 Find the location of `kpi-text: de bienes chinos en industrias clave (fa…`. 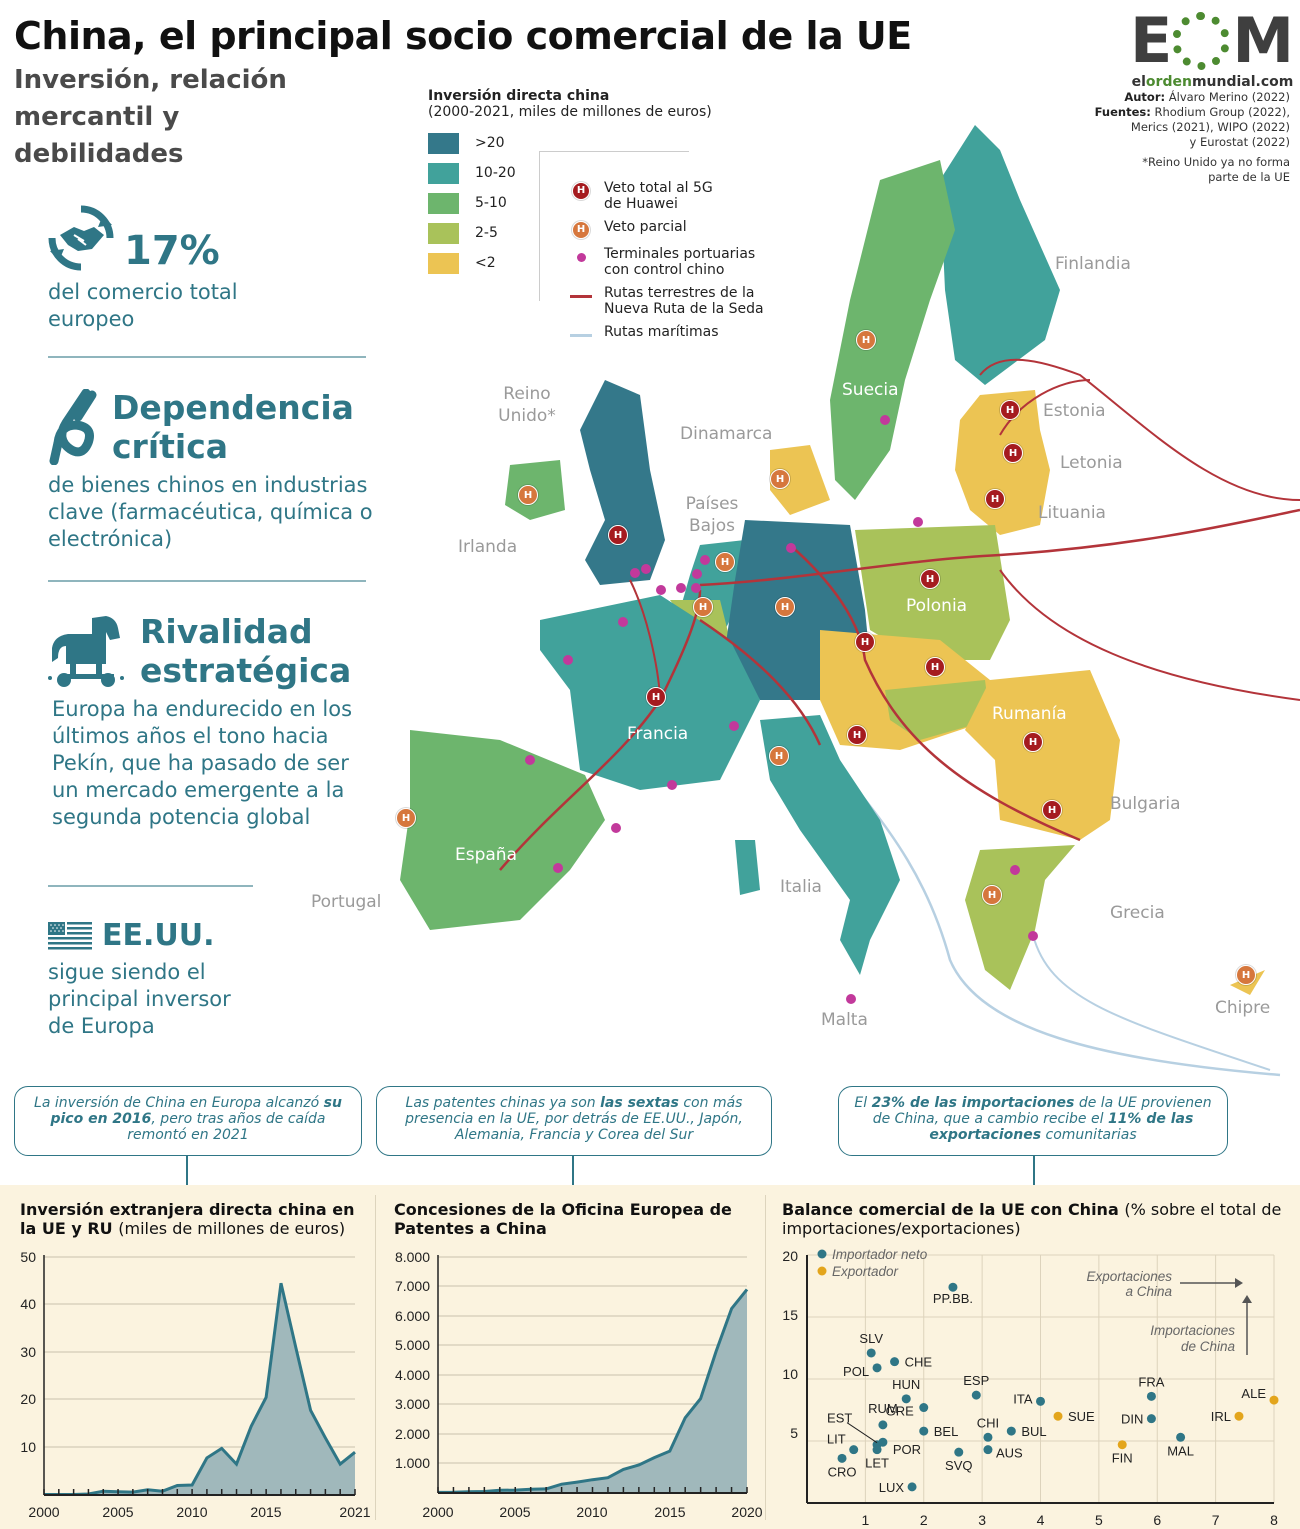

kpi-text: de bienes chinos en industrias clave (fa… is located at coordinates (210, 512).